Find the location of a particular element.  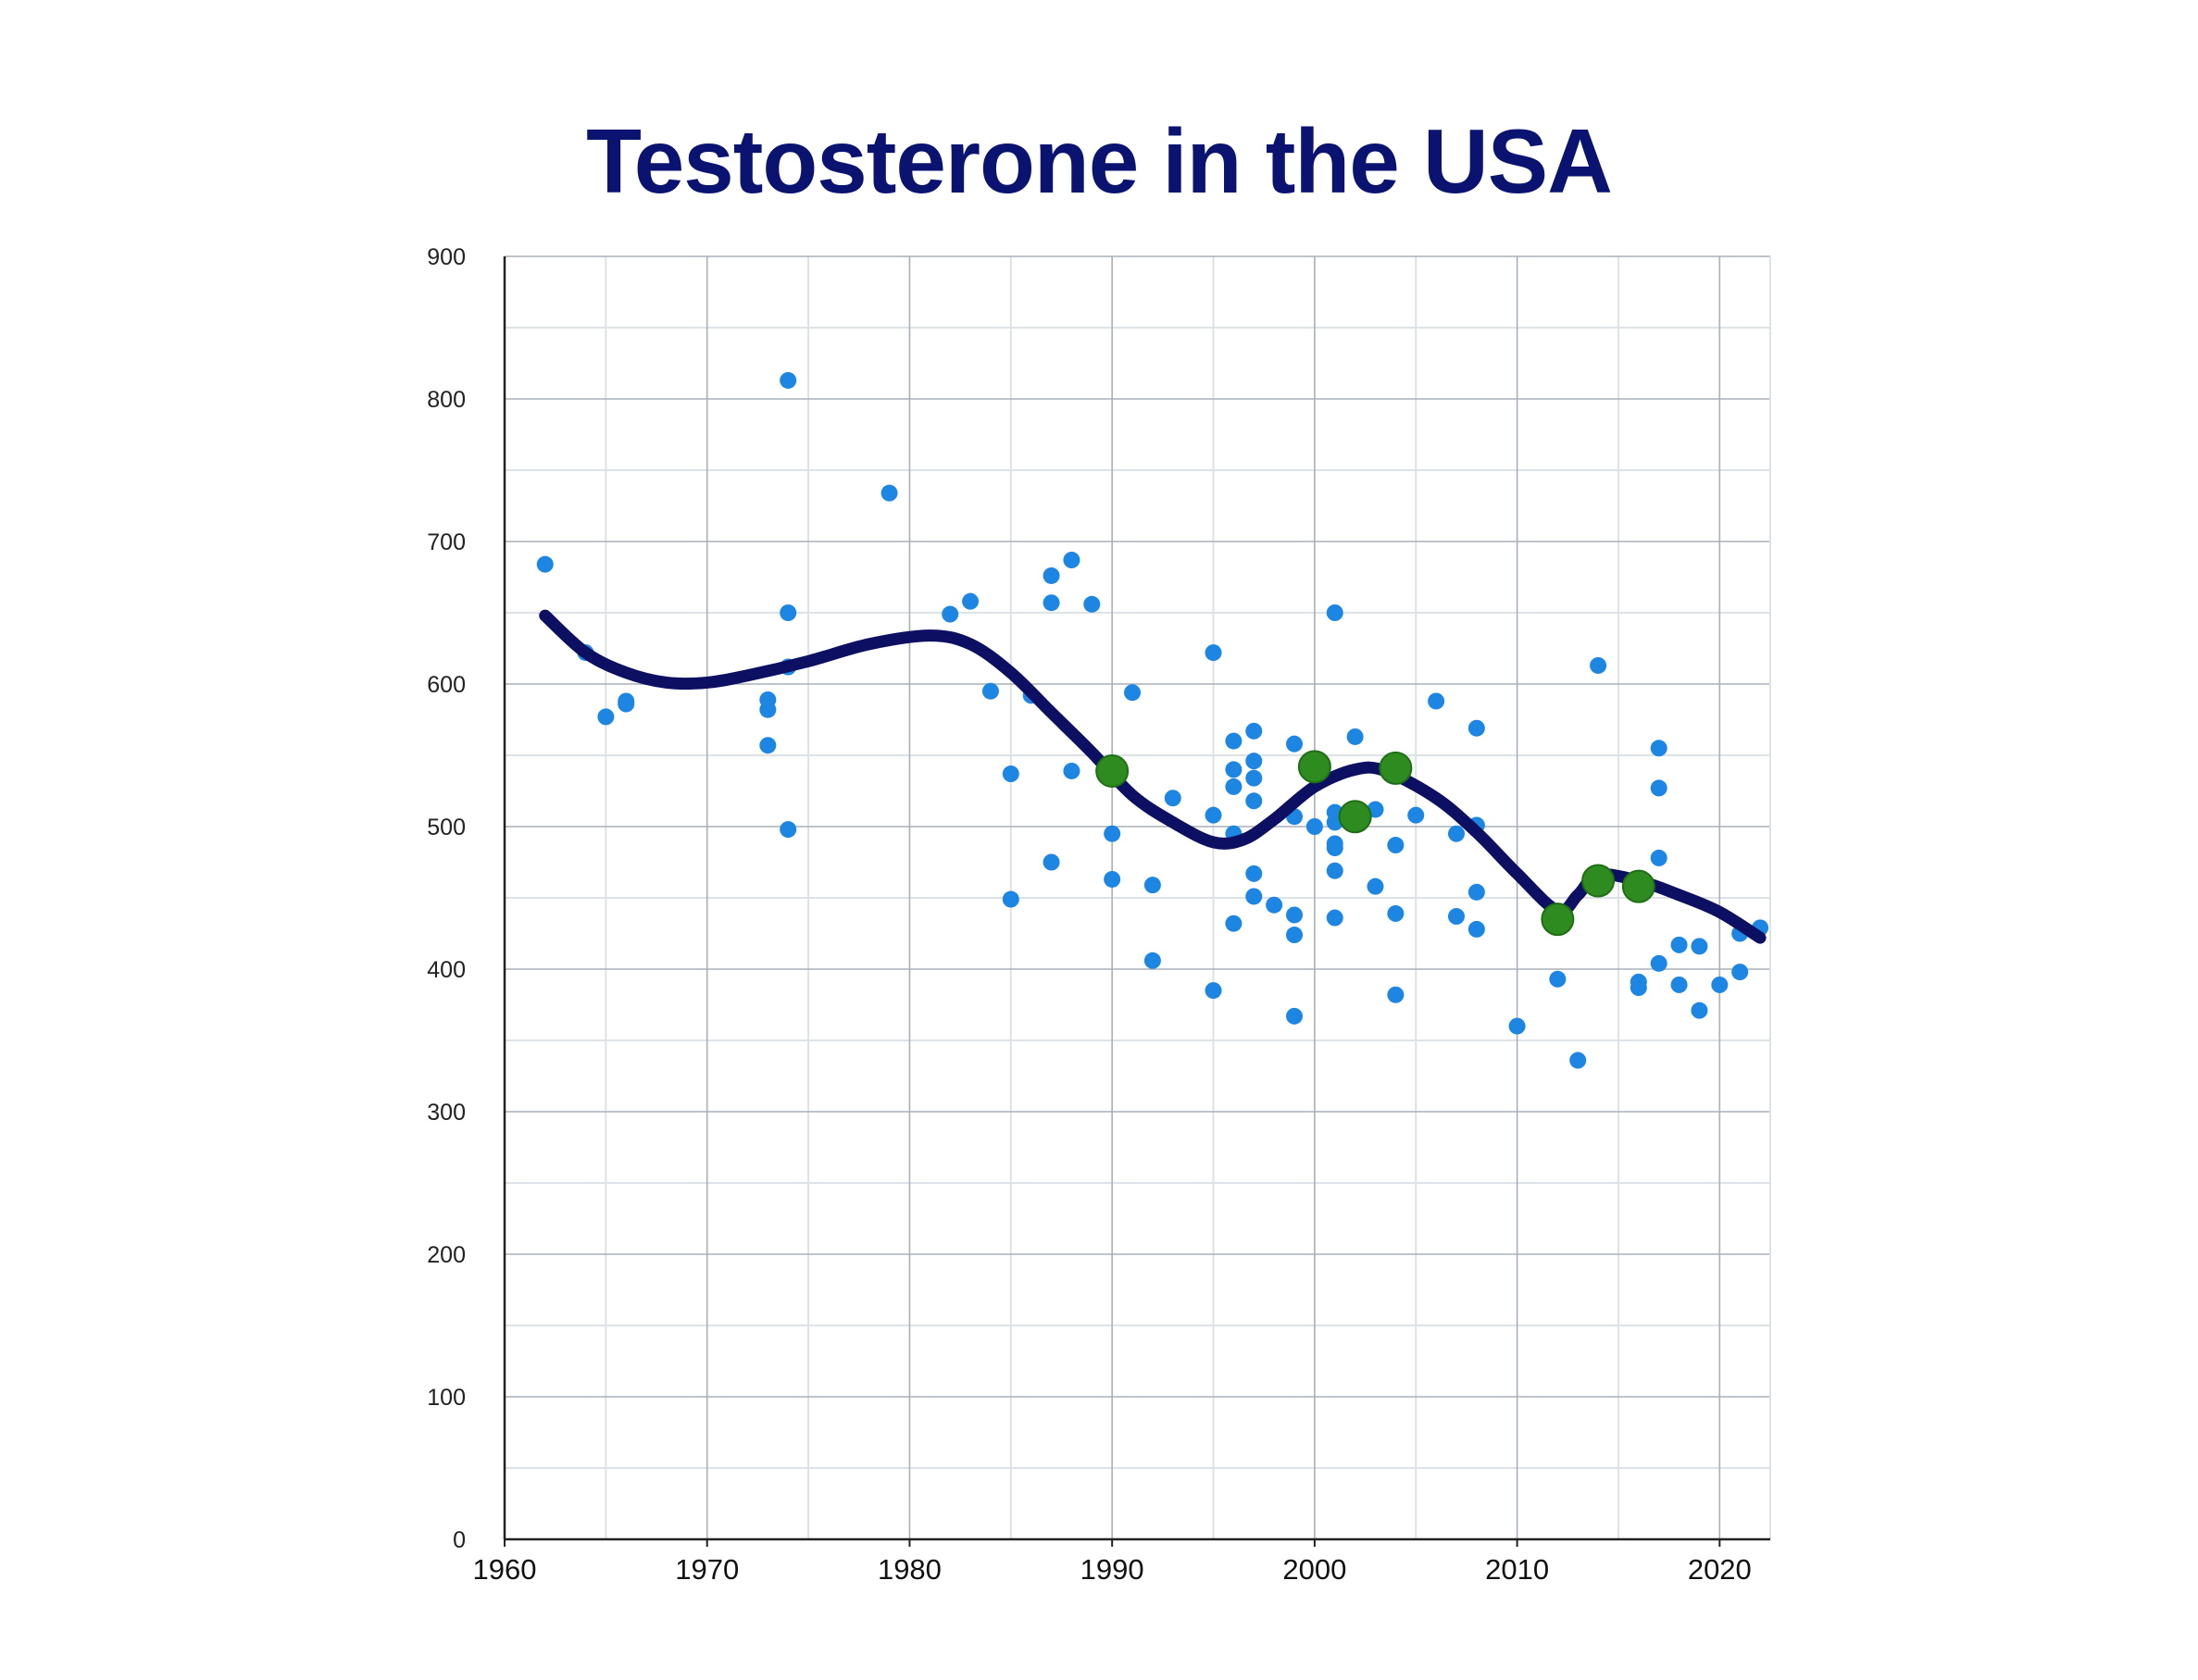

y-tick-label: 0 is located at coordinates (459, 1540).